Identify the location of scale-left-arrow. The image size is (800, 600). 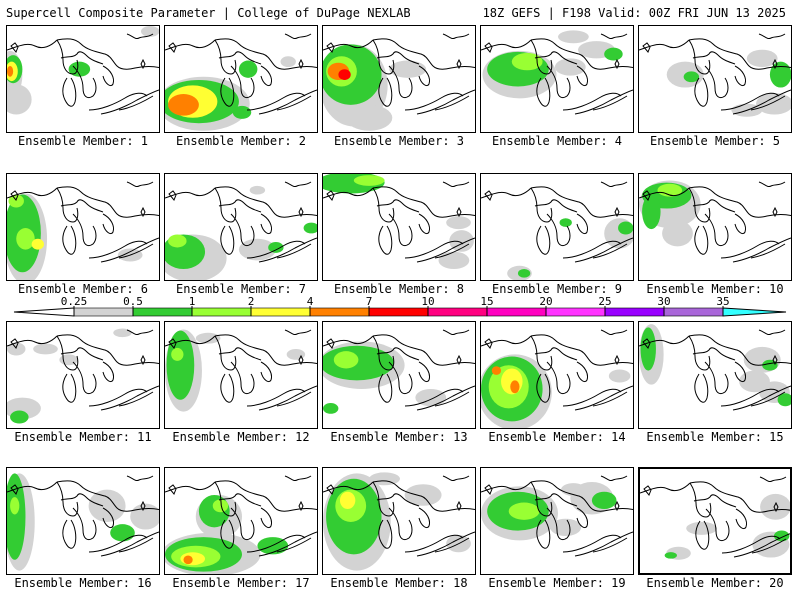
(44, 312).